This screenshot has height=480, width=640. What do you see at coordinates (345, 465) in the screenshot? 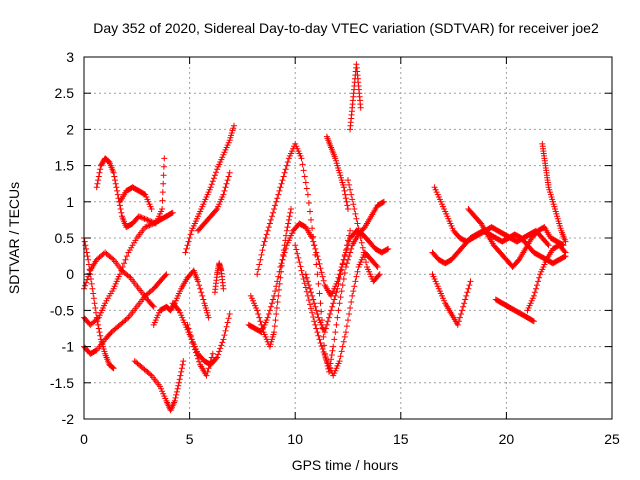
I see `x-axis-label: GPS time / hours` at bounding box center [345, 465].